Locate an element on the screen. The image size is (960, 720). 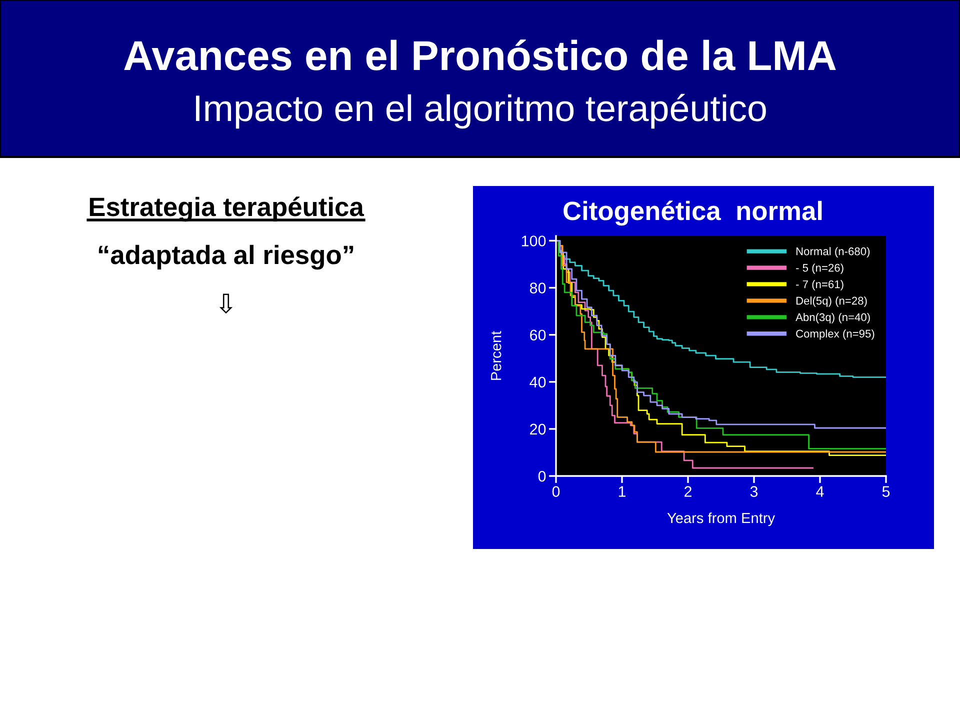
y-tick-label: 20 is located at coordinates (538, 429).